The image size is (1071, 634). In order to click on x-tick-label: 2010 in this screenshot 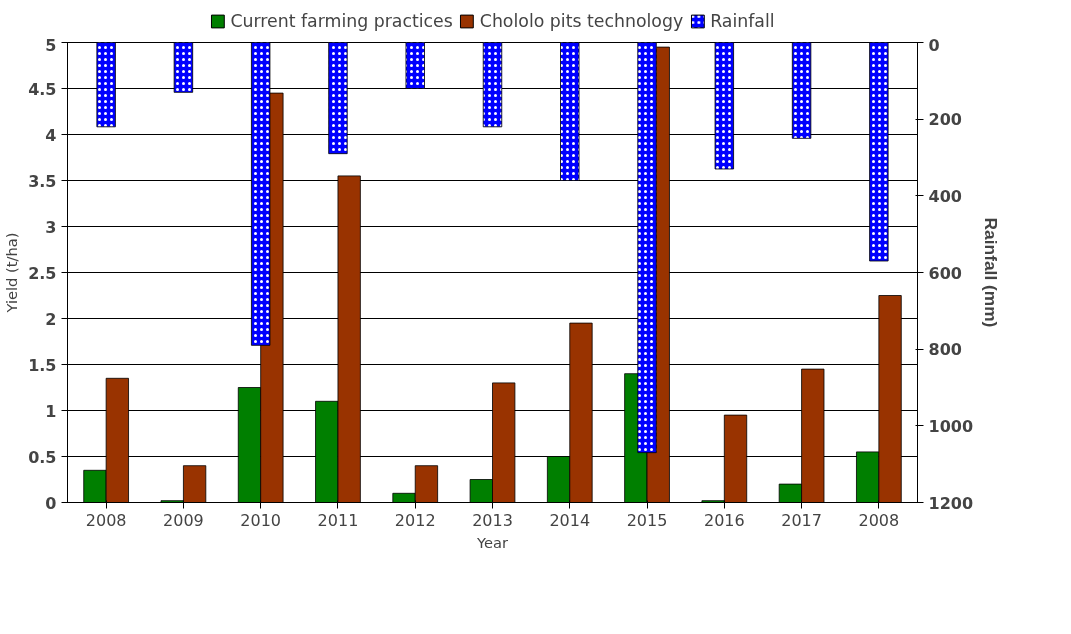, I will do `click(261, 520)`.